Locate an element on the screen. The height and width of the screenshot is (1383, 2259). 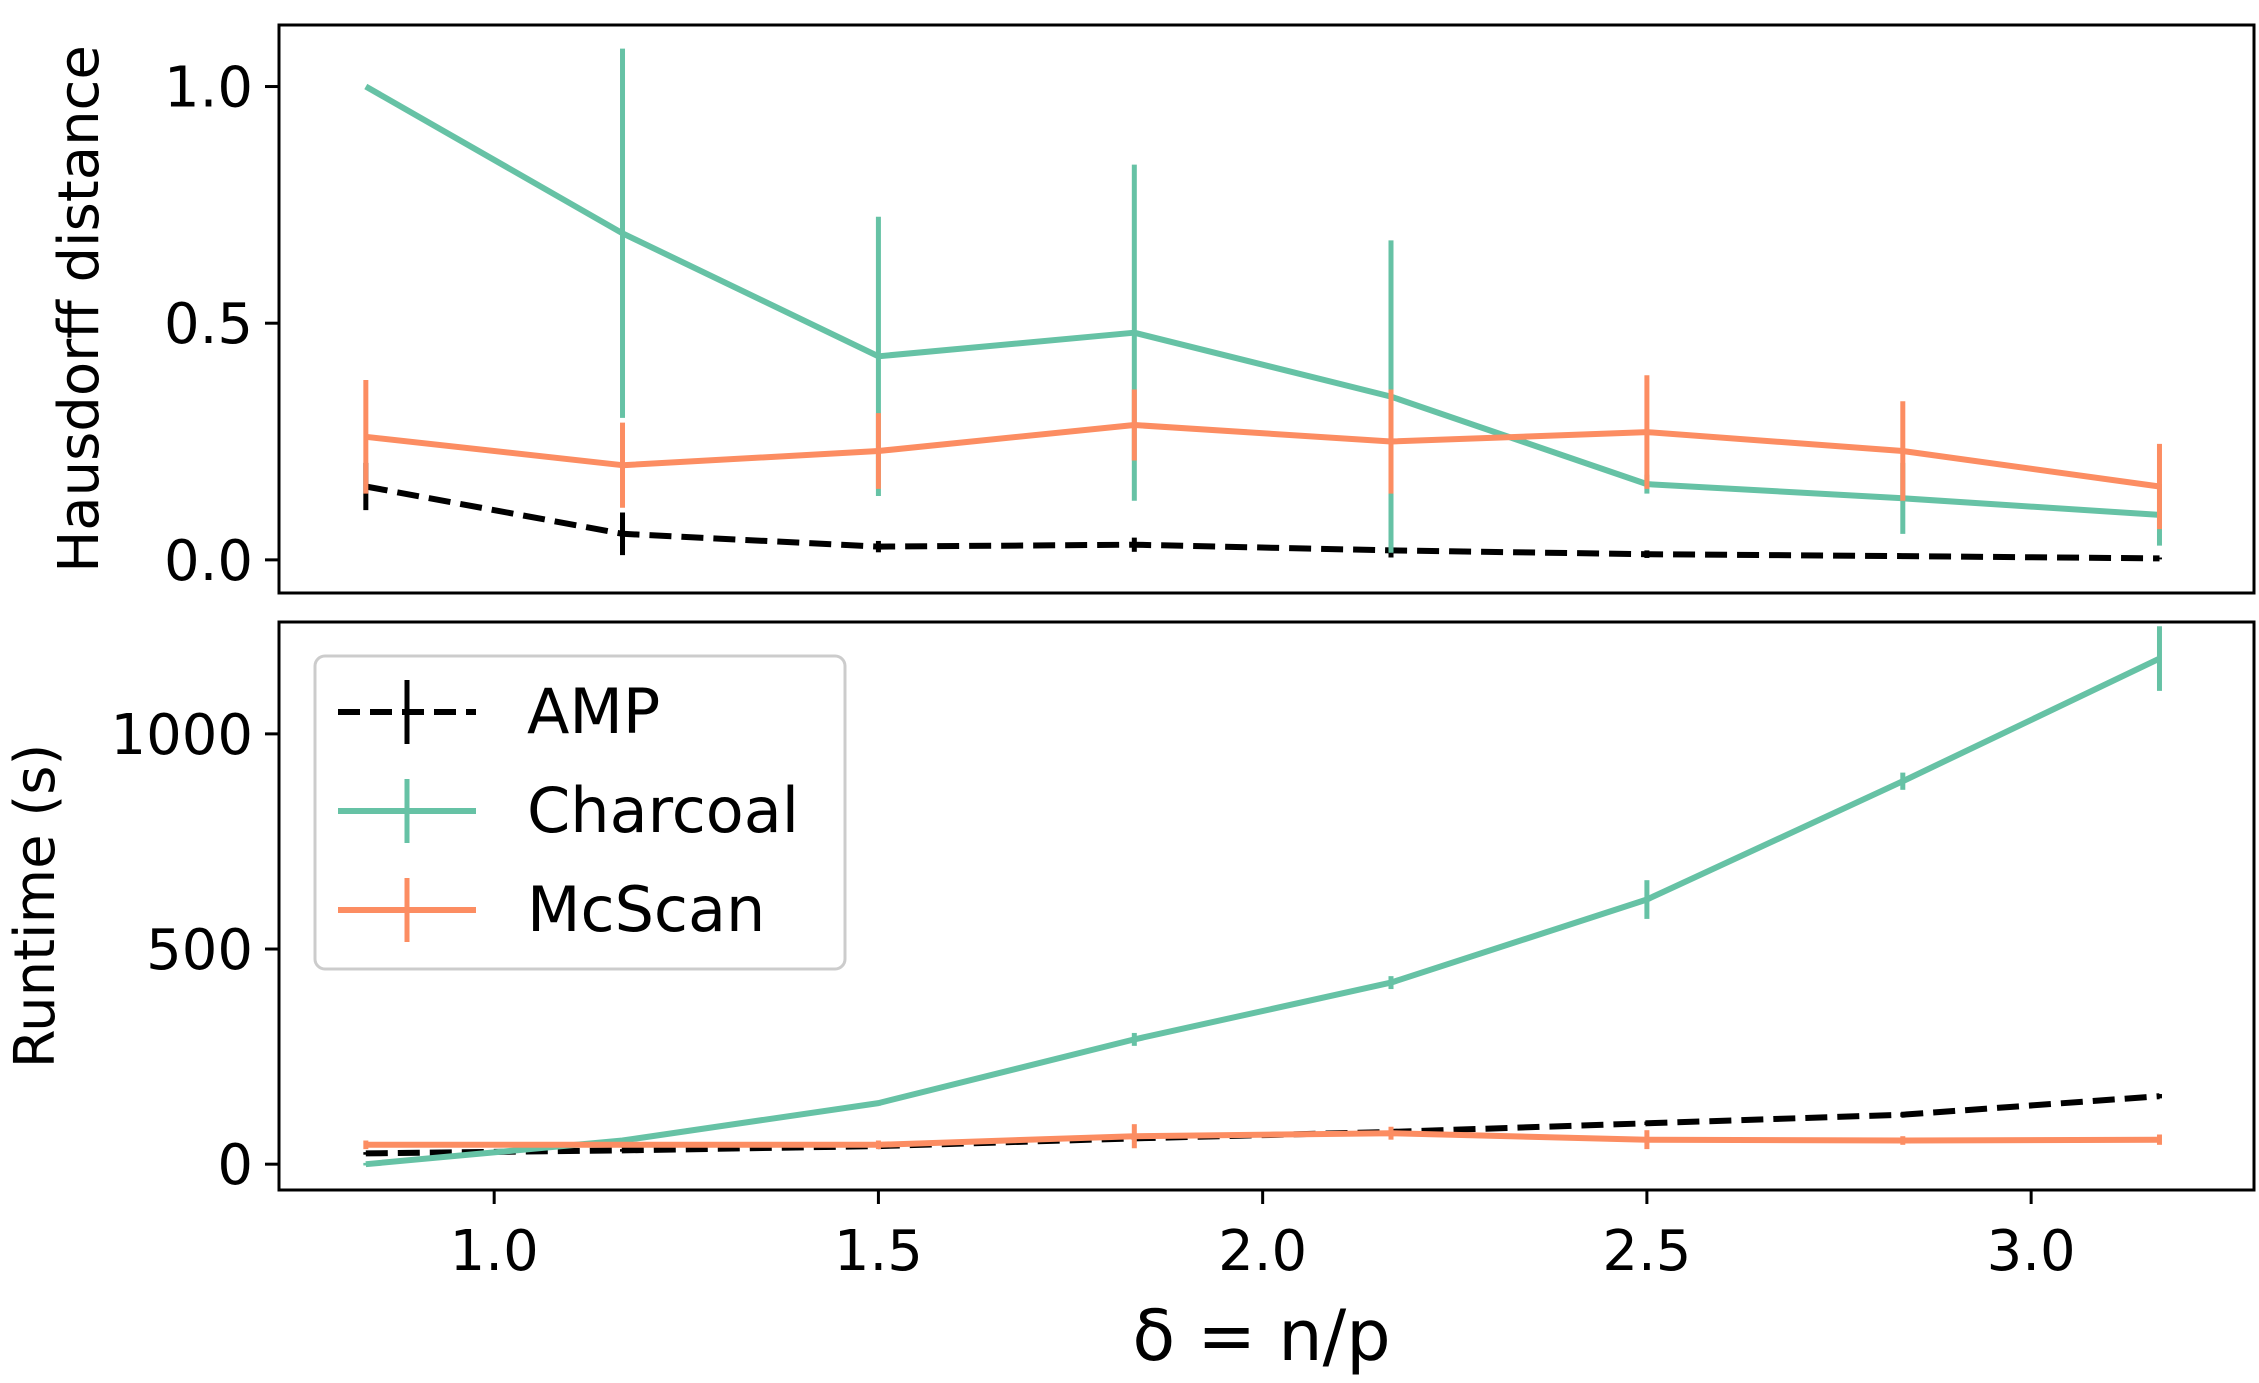
legend: AMP Charcoal McScan is located at coordinates (580, 812).